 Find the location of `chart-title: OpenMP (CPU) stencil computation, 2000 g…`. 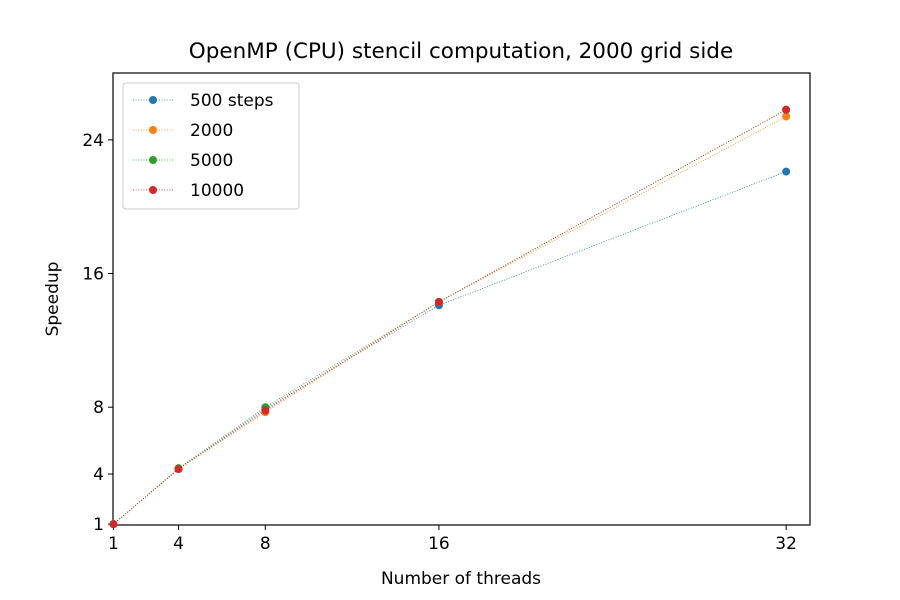

chart-title: OpenMP (CPU) stencil computation, 2000 g… is located at coordinates (461, 51).